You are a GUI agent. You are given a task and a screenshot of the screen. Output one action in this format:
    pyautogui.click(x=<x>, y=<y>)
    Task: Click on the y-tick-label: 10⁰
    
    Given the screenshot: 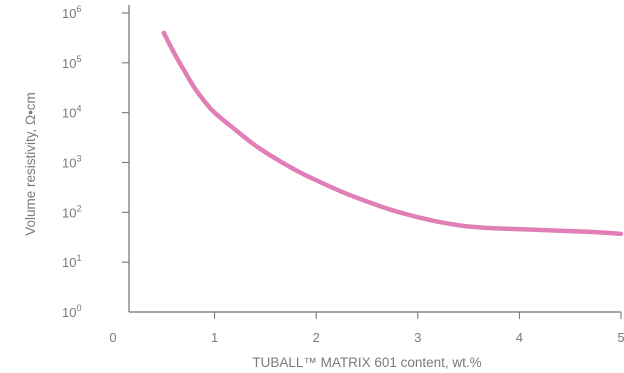 What is the action you would take?
    pyautogui.click(x=71, y=311)
    